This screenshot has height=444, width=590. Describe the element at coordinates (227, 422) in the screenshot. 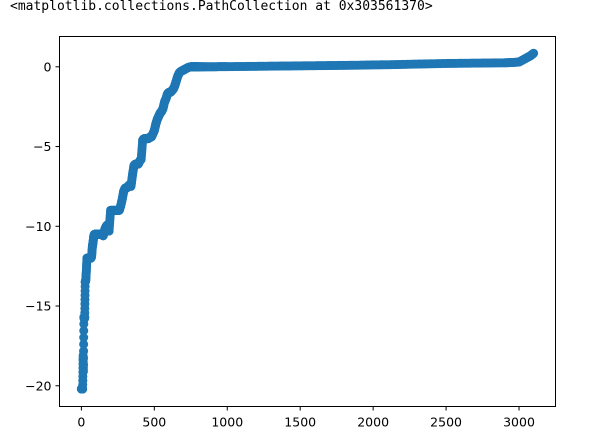

I see `x-tick-label: 1000` at that location.